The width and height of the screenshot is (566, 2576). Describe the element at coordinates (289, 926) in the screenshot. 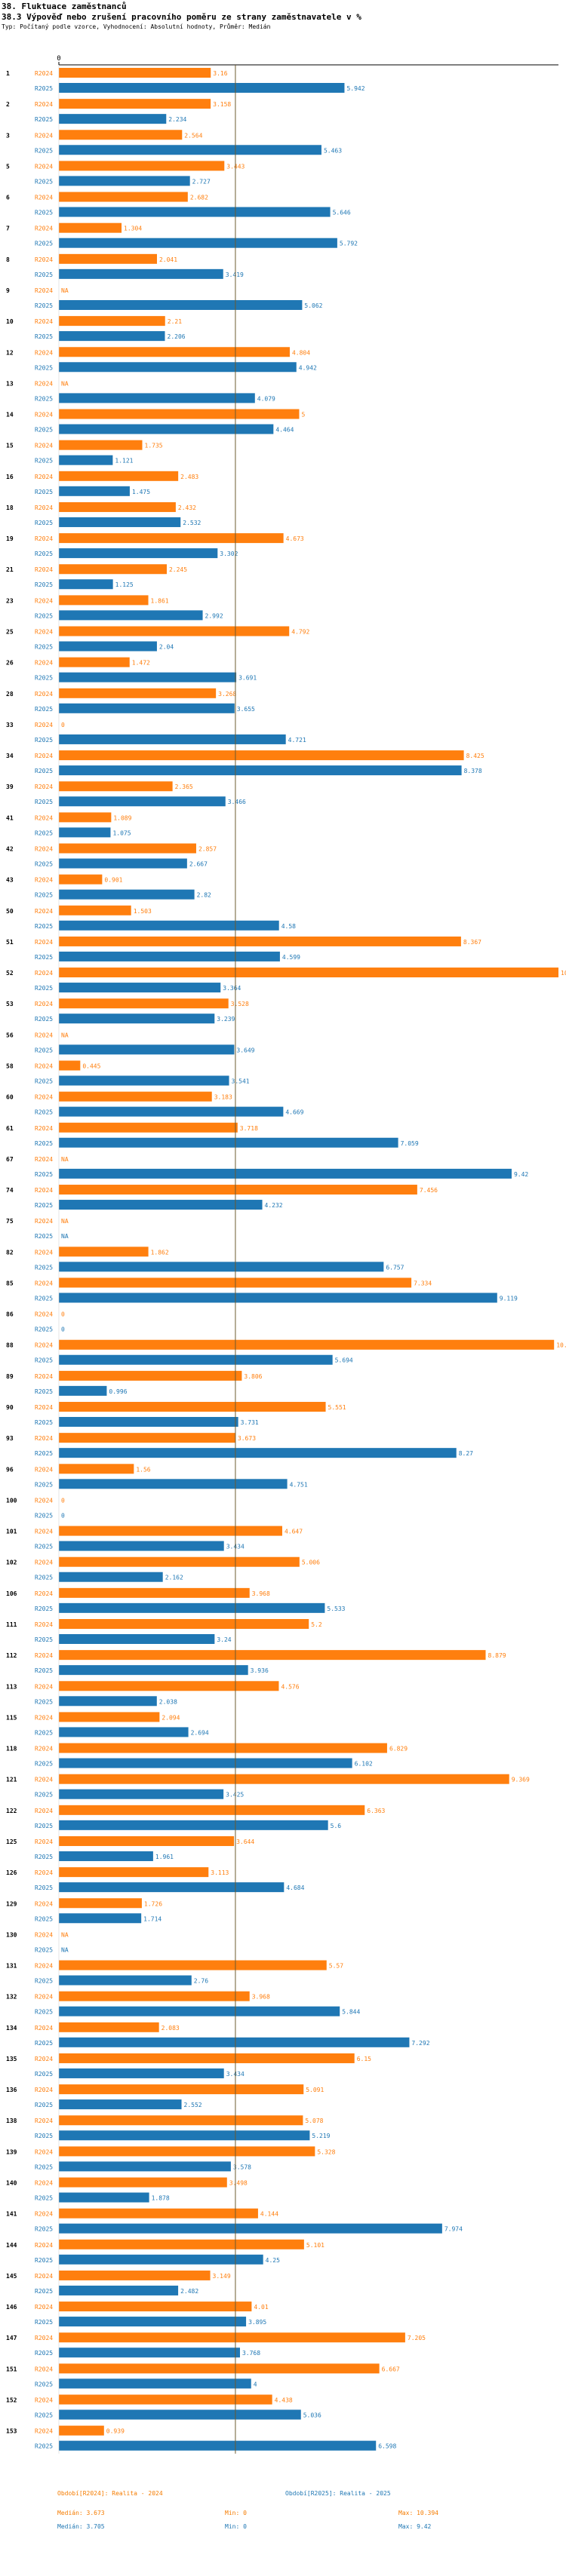

I see `value-label-2025: 4.58` at that location.